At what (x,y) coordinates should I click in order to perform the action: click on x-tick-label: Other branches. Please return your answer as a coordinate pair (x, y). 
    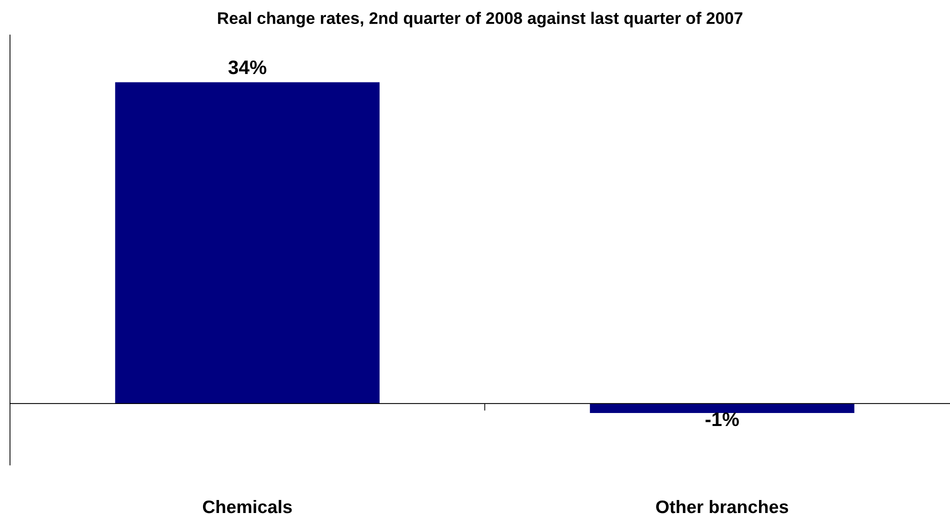
    Looking at the image, I should click on (722, 507).